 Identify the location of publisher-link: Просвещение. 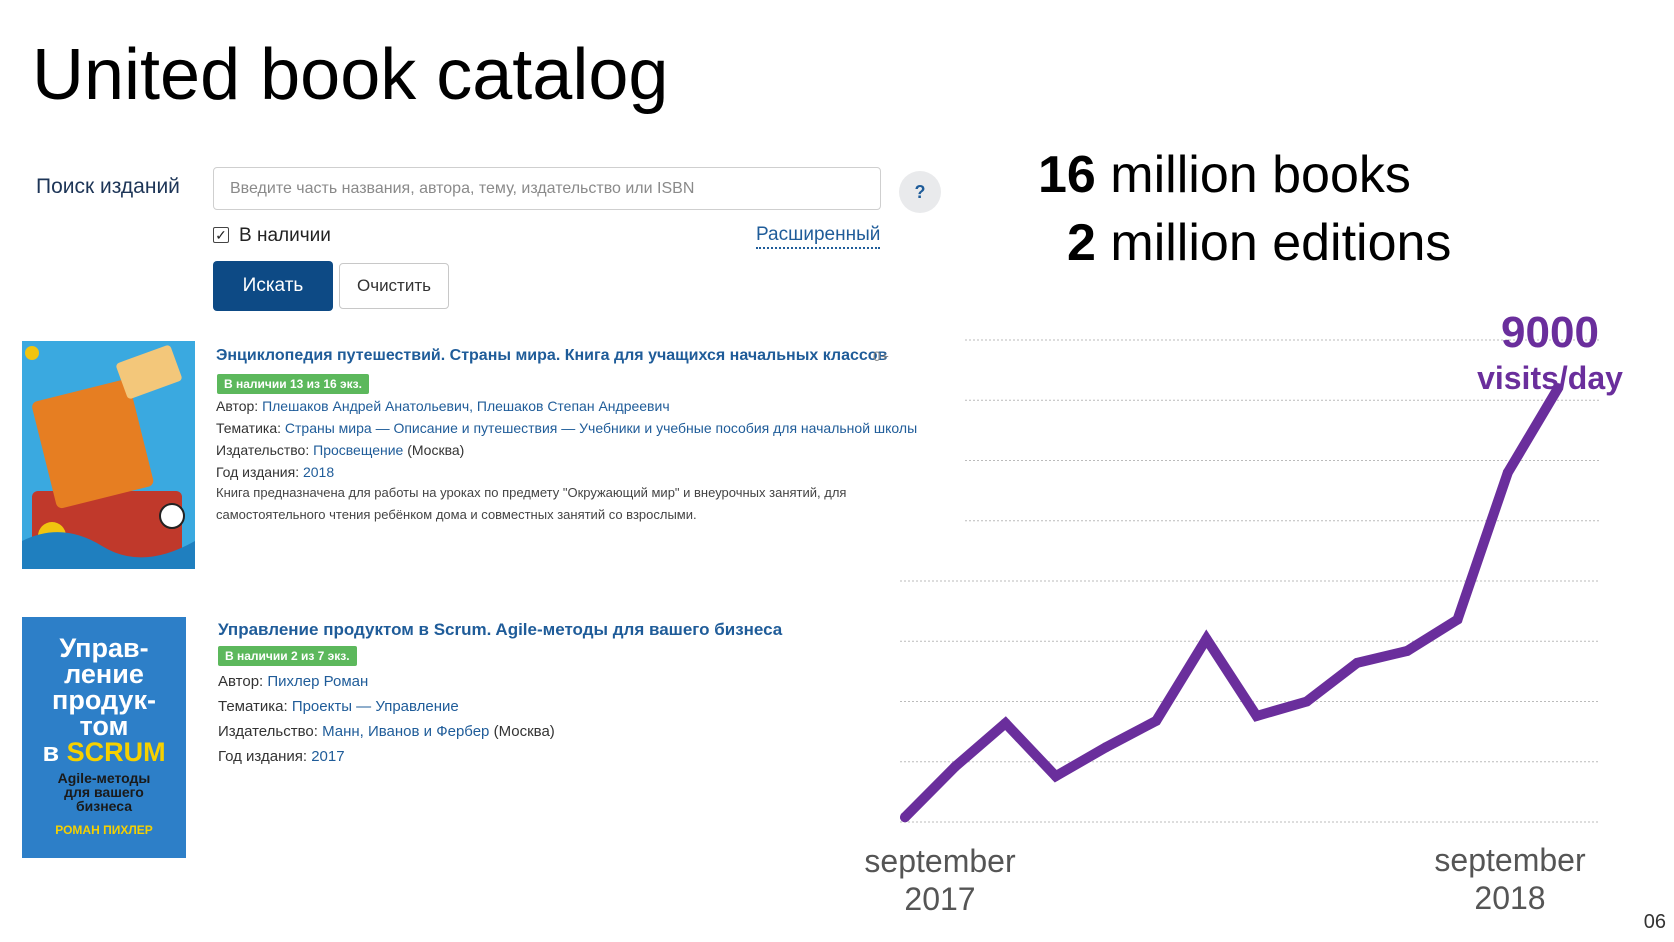
(358, 450).